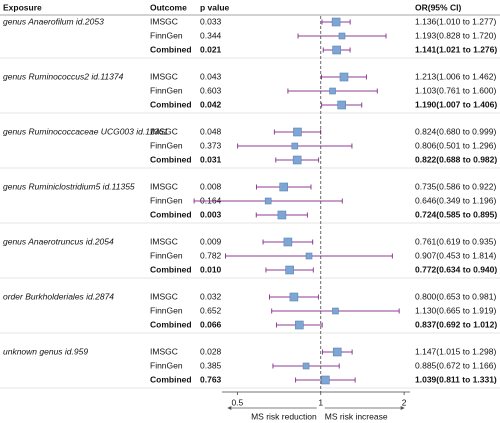  Describe the element at coordinates (455, 351) in the screenshot. I see `or-label: 1.147(1.015 to 1.298)` at that location.